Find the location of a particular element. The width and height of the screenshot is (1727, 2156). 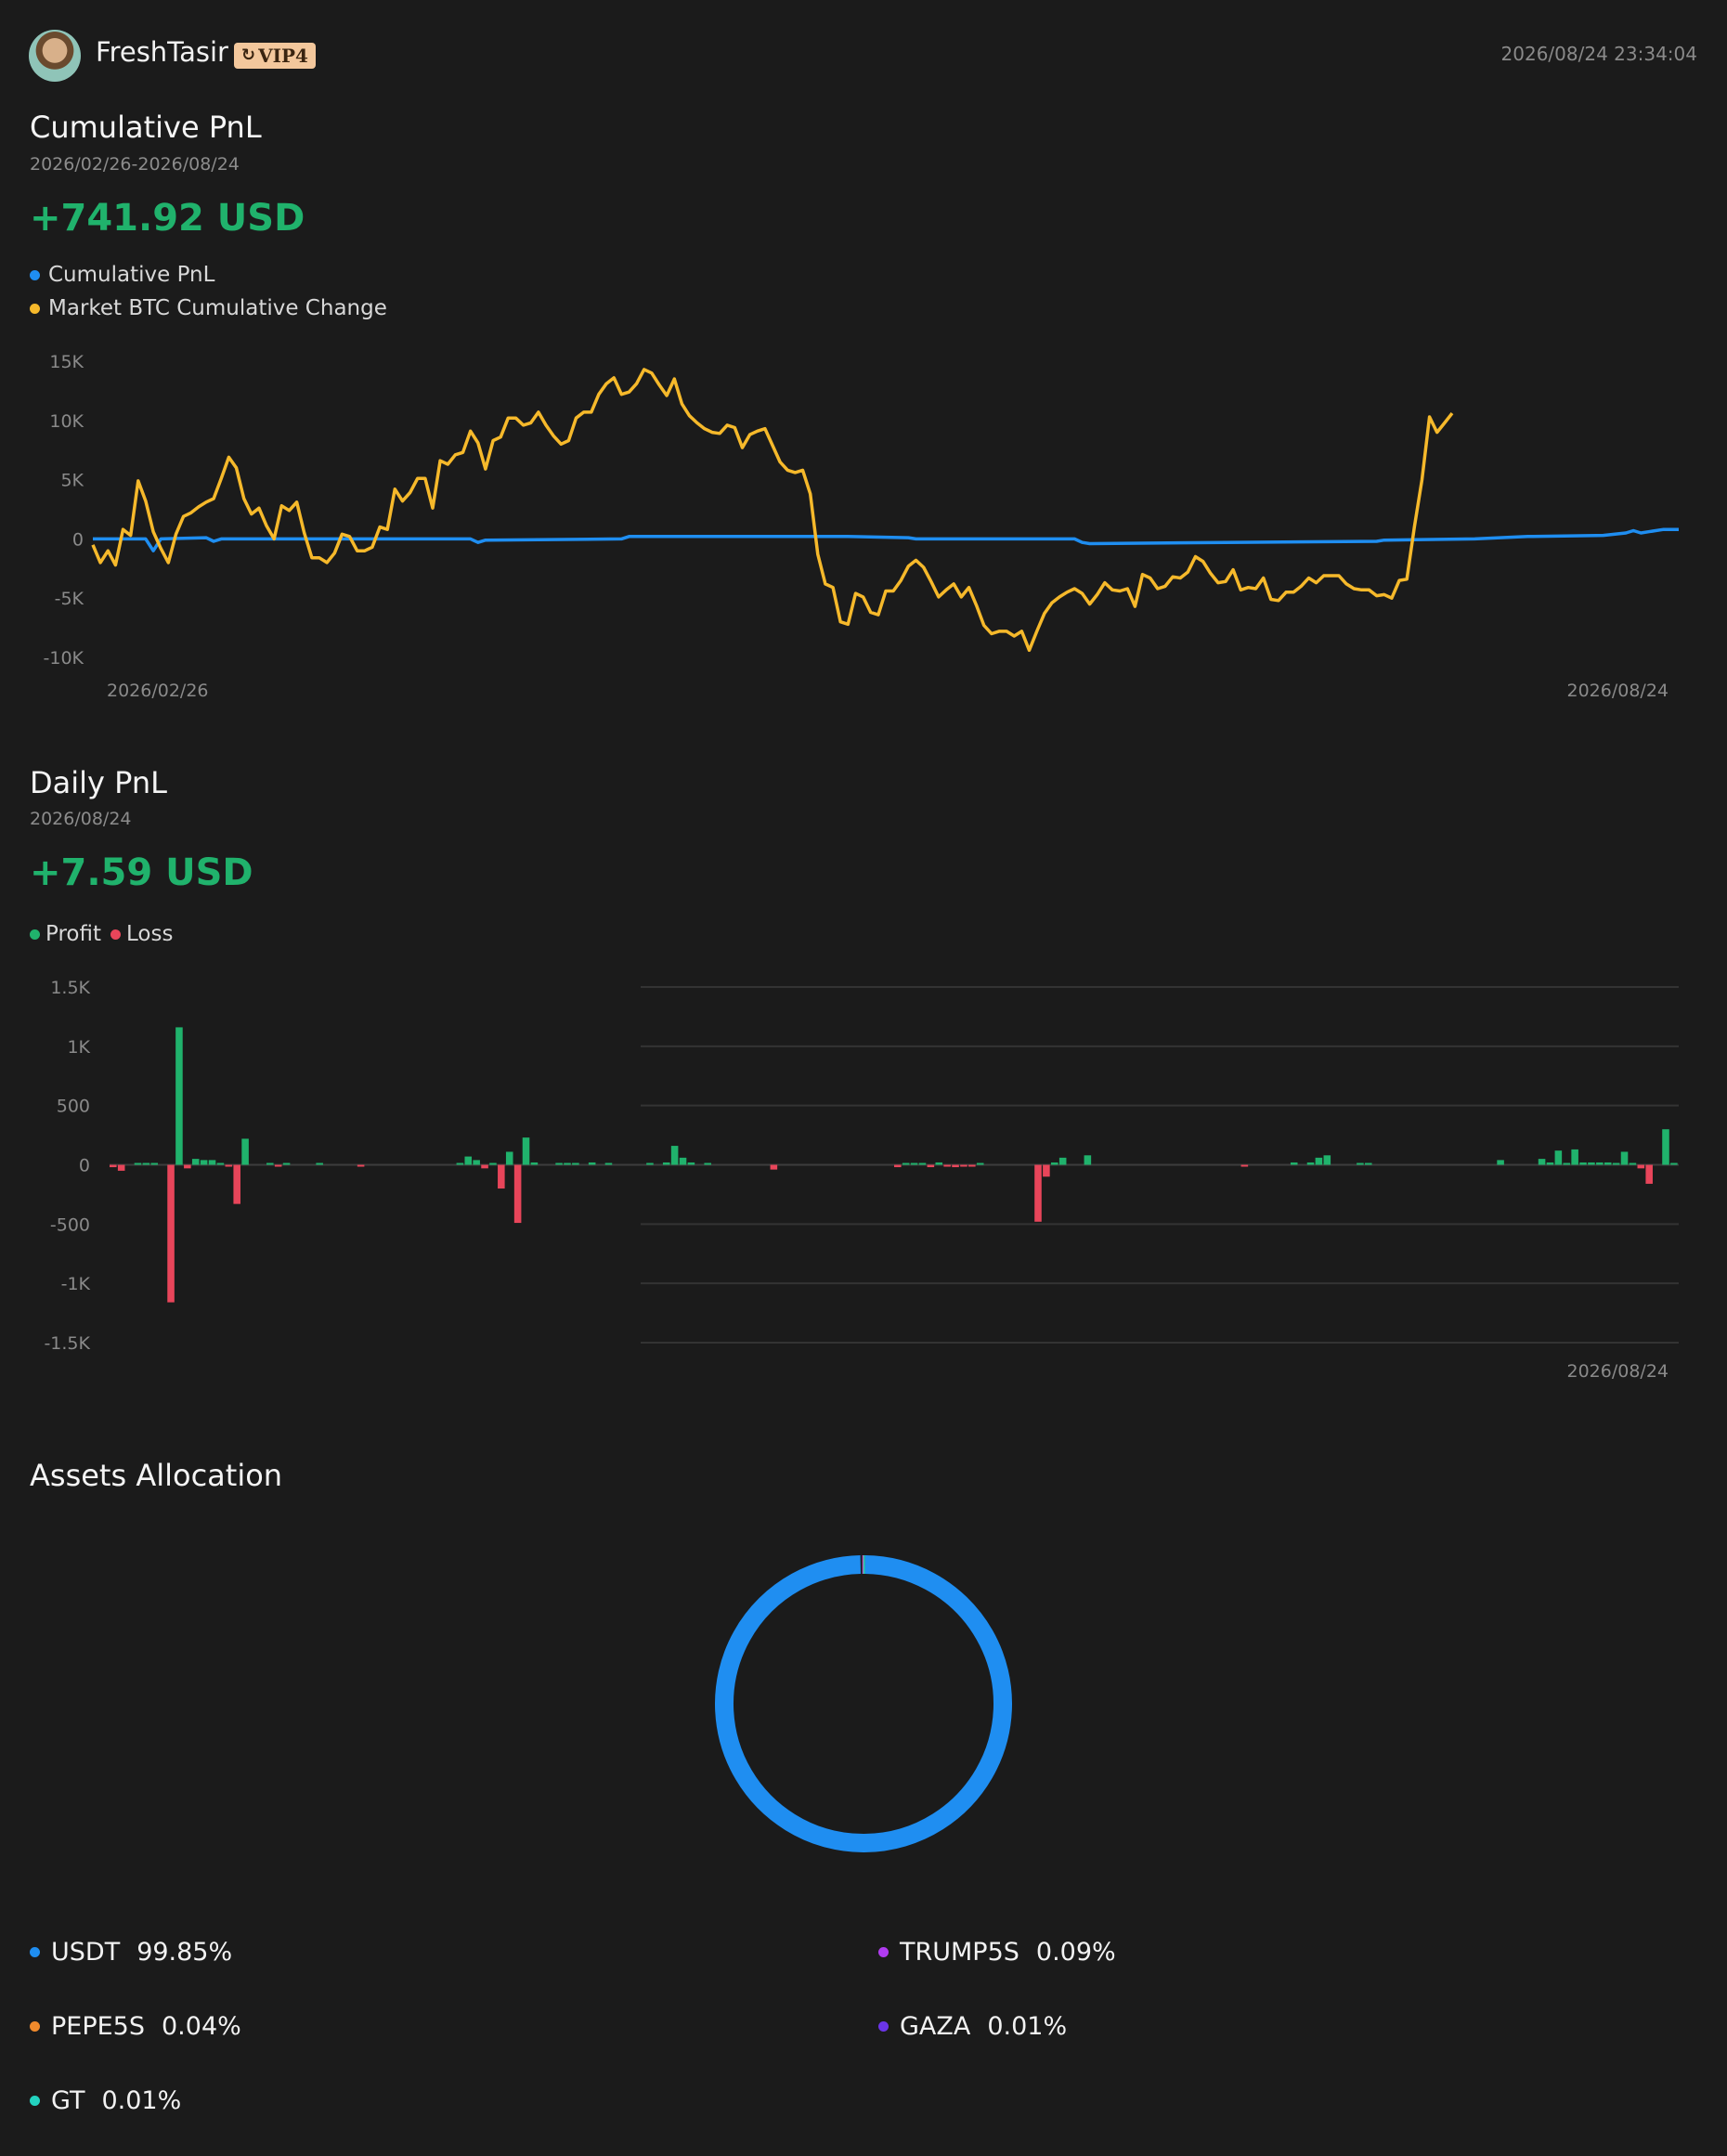

allocation-item-trump5s: TRUMP5S 0.09% is located at coordinates (997, 1952).